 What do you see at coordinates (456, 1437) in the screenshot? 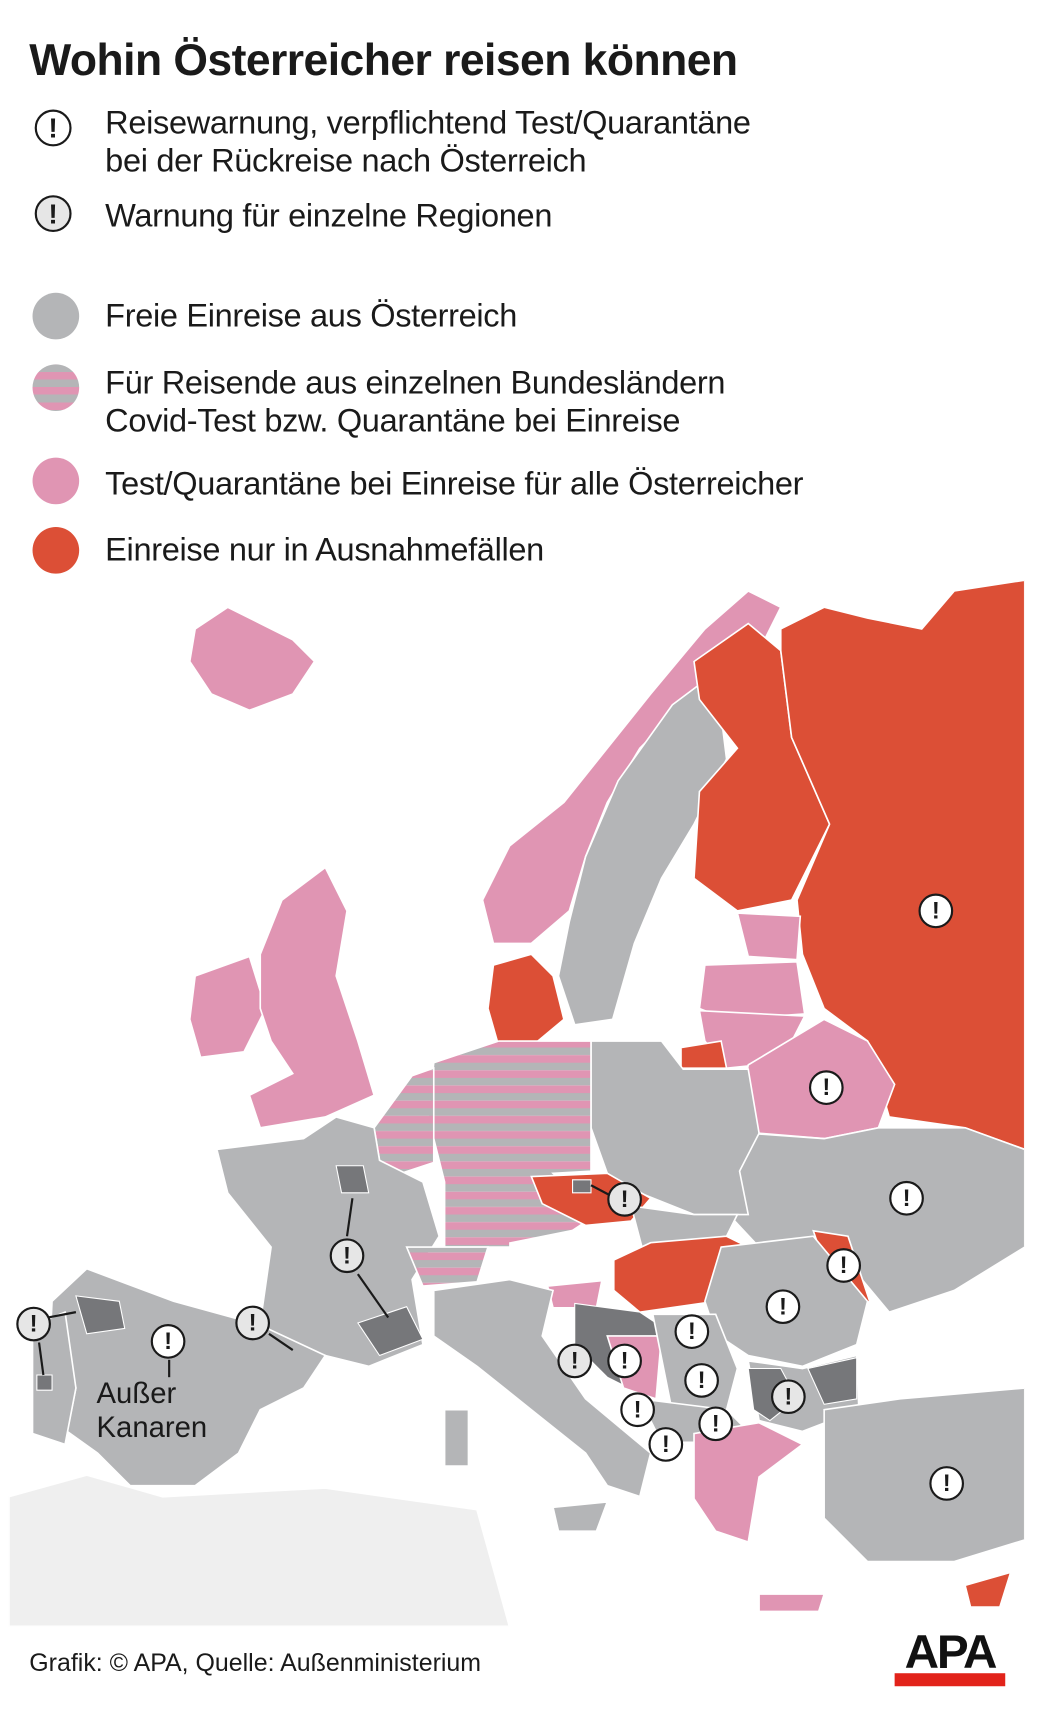
I see `sardinia` at bounding box center [456, 1437].